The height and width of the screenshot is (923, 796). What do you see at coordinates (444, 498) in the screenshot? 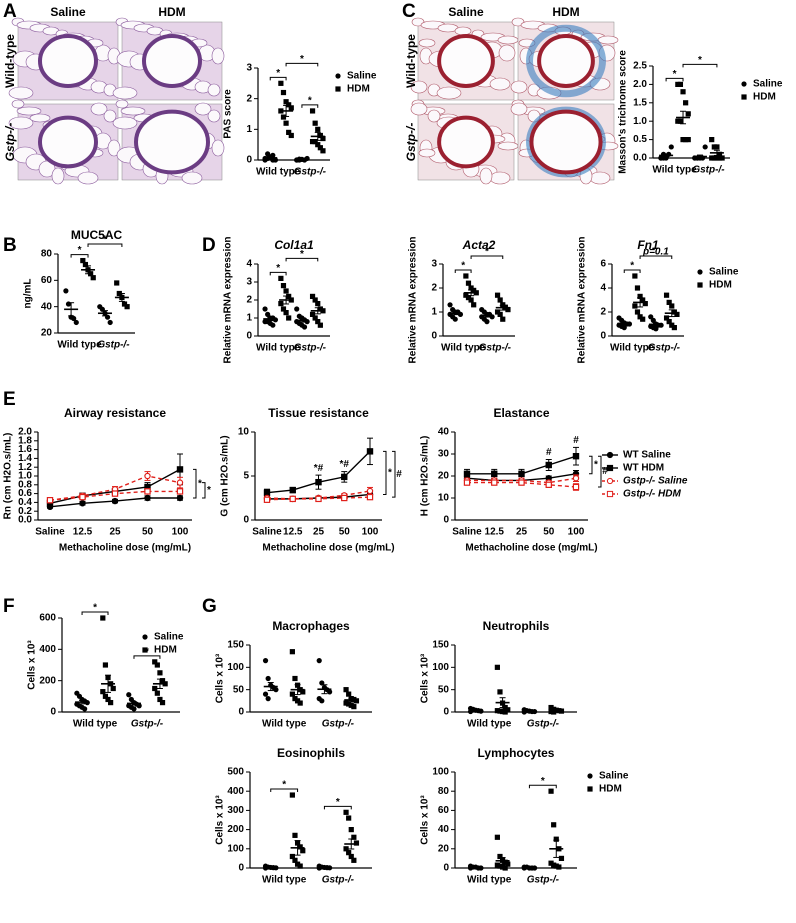
I see `y-tick-label: 10` at bounding box center [444, 498].